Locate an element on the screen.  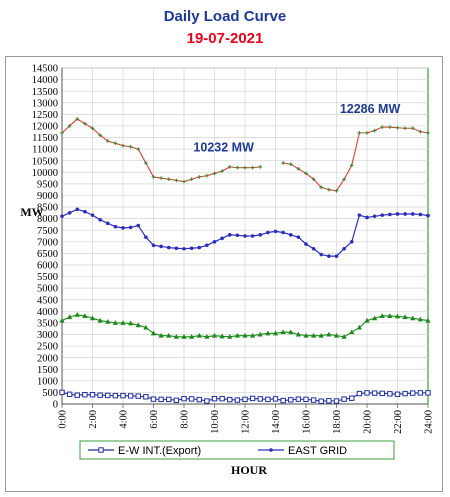
chart-date: 19-07-2021 is located at coordinates (225, 38).